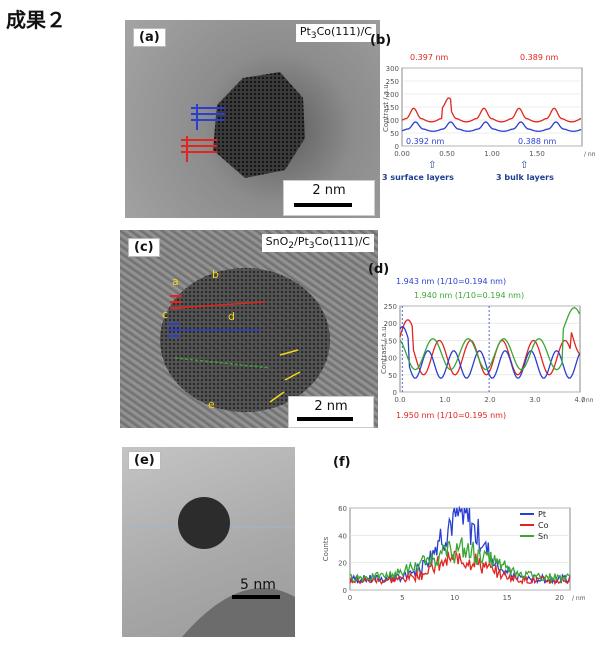 The width and height of the screenshot is (600, 651). I want to click on y-tick-label: 300, so click(392, 69).